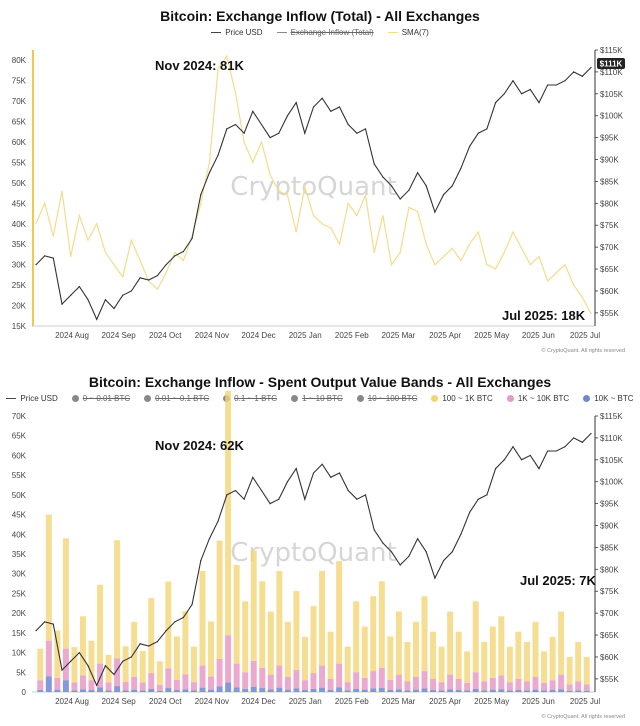  Describe the element at coordinates (609, 269) in the screenshot. I see `y-right-tick-label: $65K` at that location.